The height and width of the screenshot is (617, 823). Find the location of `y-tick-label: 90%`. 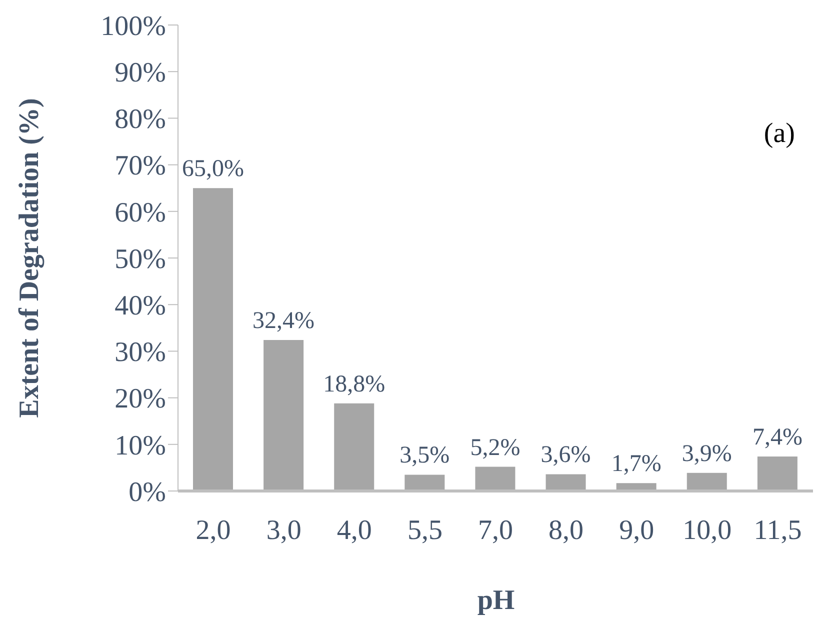

y-tick-label: 90% is located at coordinates (140, 73).